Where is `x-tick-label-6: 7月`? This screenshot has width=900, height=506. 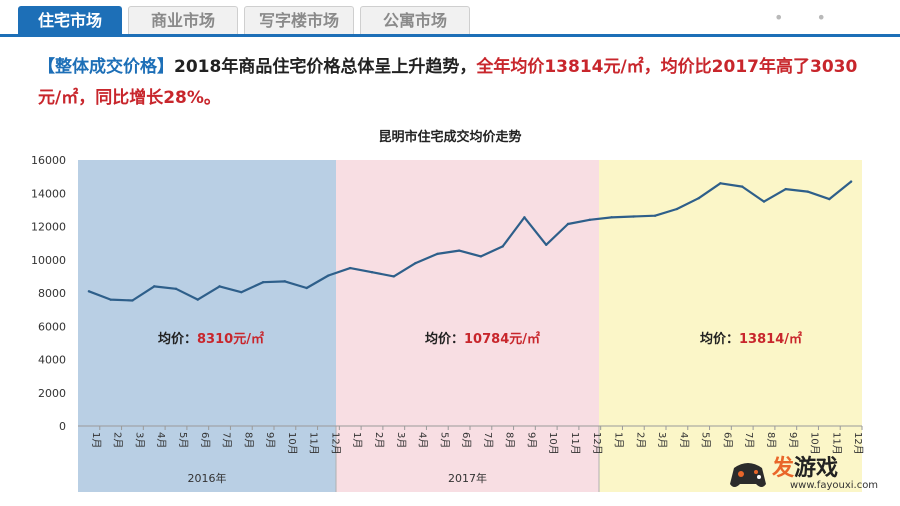 x-tick-label-6: 7月 is located at coordinates (227, 440).